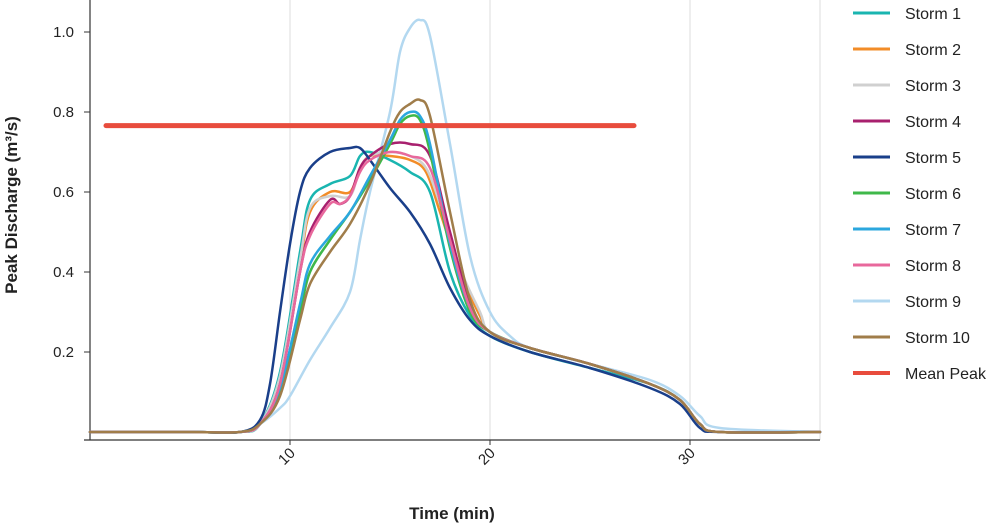 The width and height of the screenshot is (1000, 523). I want to click on legend-label-storm-5: Storm 5, so click(933, 158).